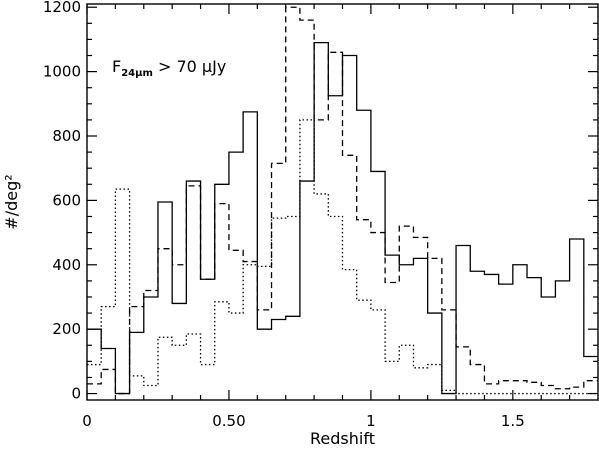 The height and width of the screenshot is (450, 599). Describe the element at coordinates (66, 200) in the screenshot. I see `y-tick-label: 600` at that location.